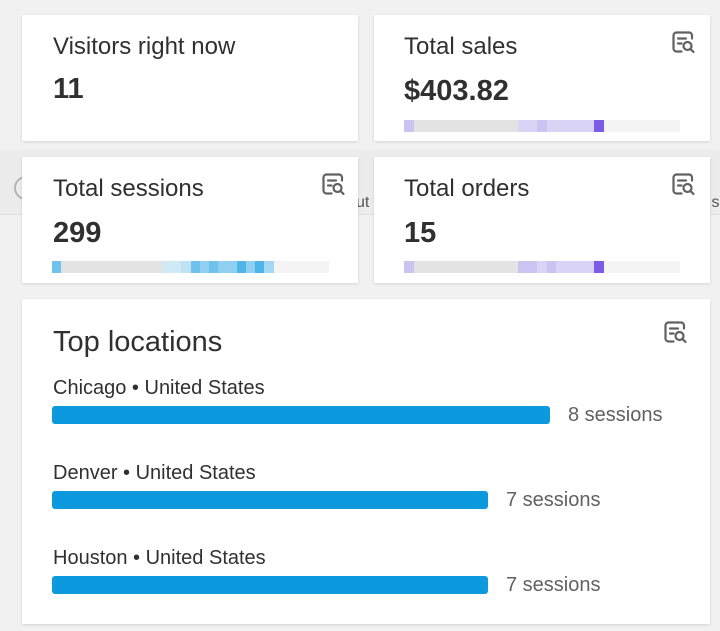 The image size is (720, 631). Describe the element at coordinates (190, 220) in the screenshot. I see `total-sessions-card: Total sessions 299` at that location.